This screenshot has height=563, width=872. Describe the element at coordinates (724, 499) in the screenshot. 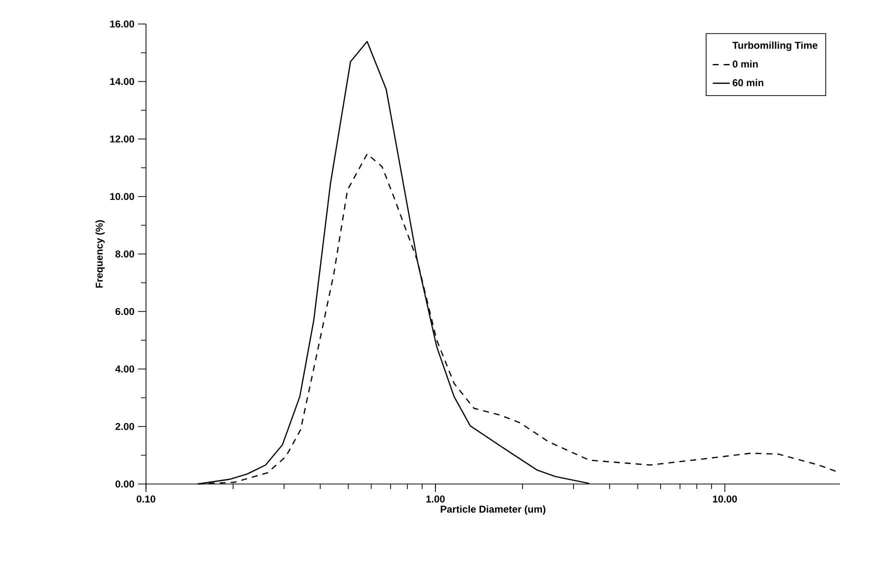

I see `x-tick-label: 10.00` at that location.